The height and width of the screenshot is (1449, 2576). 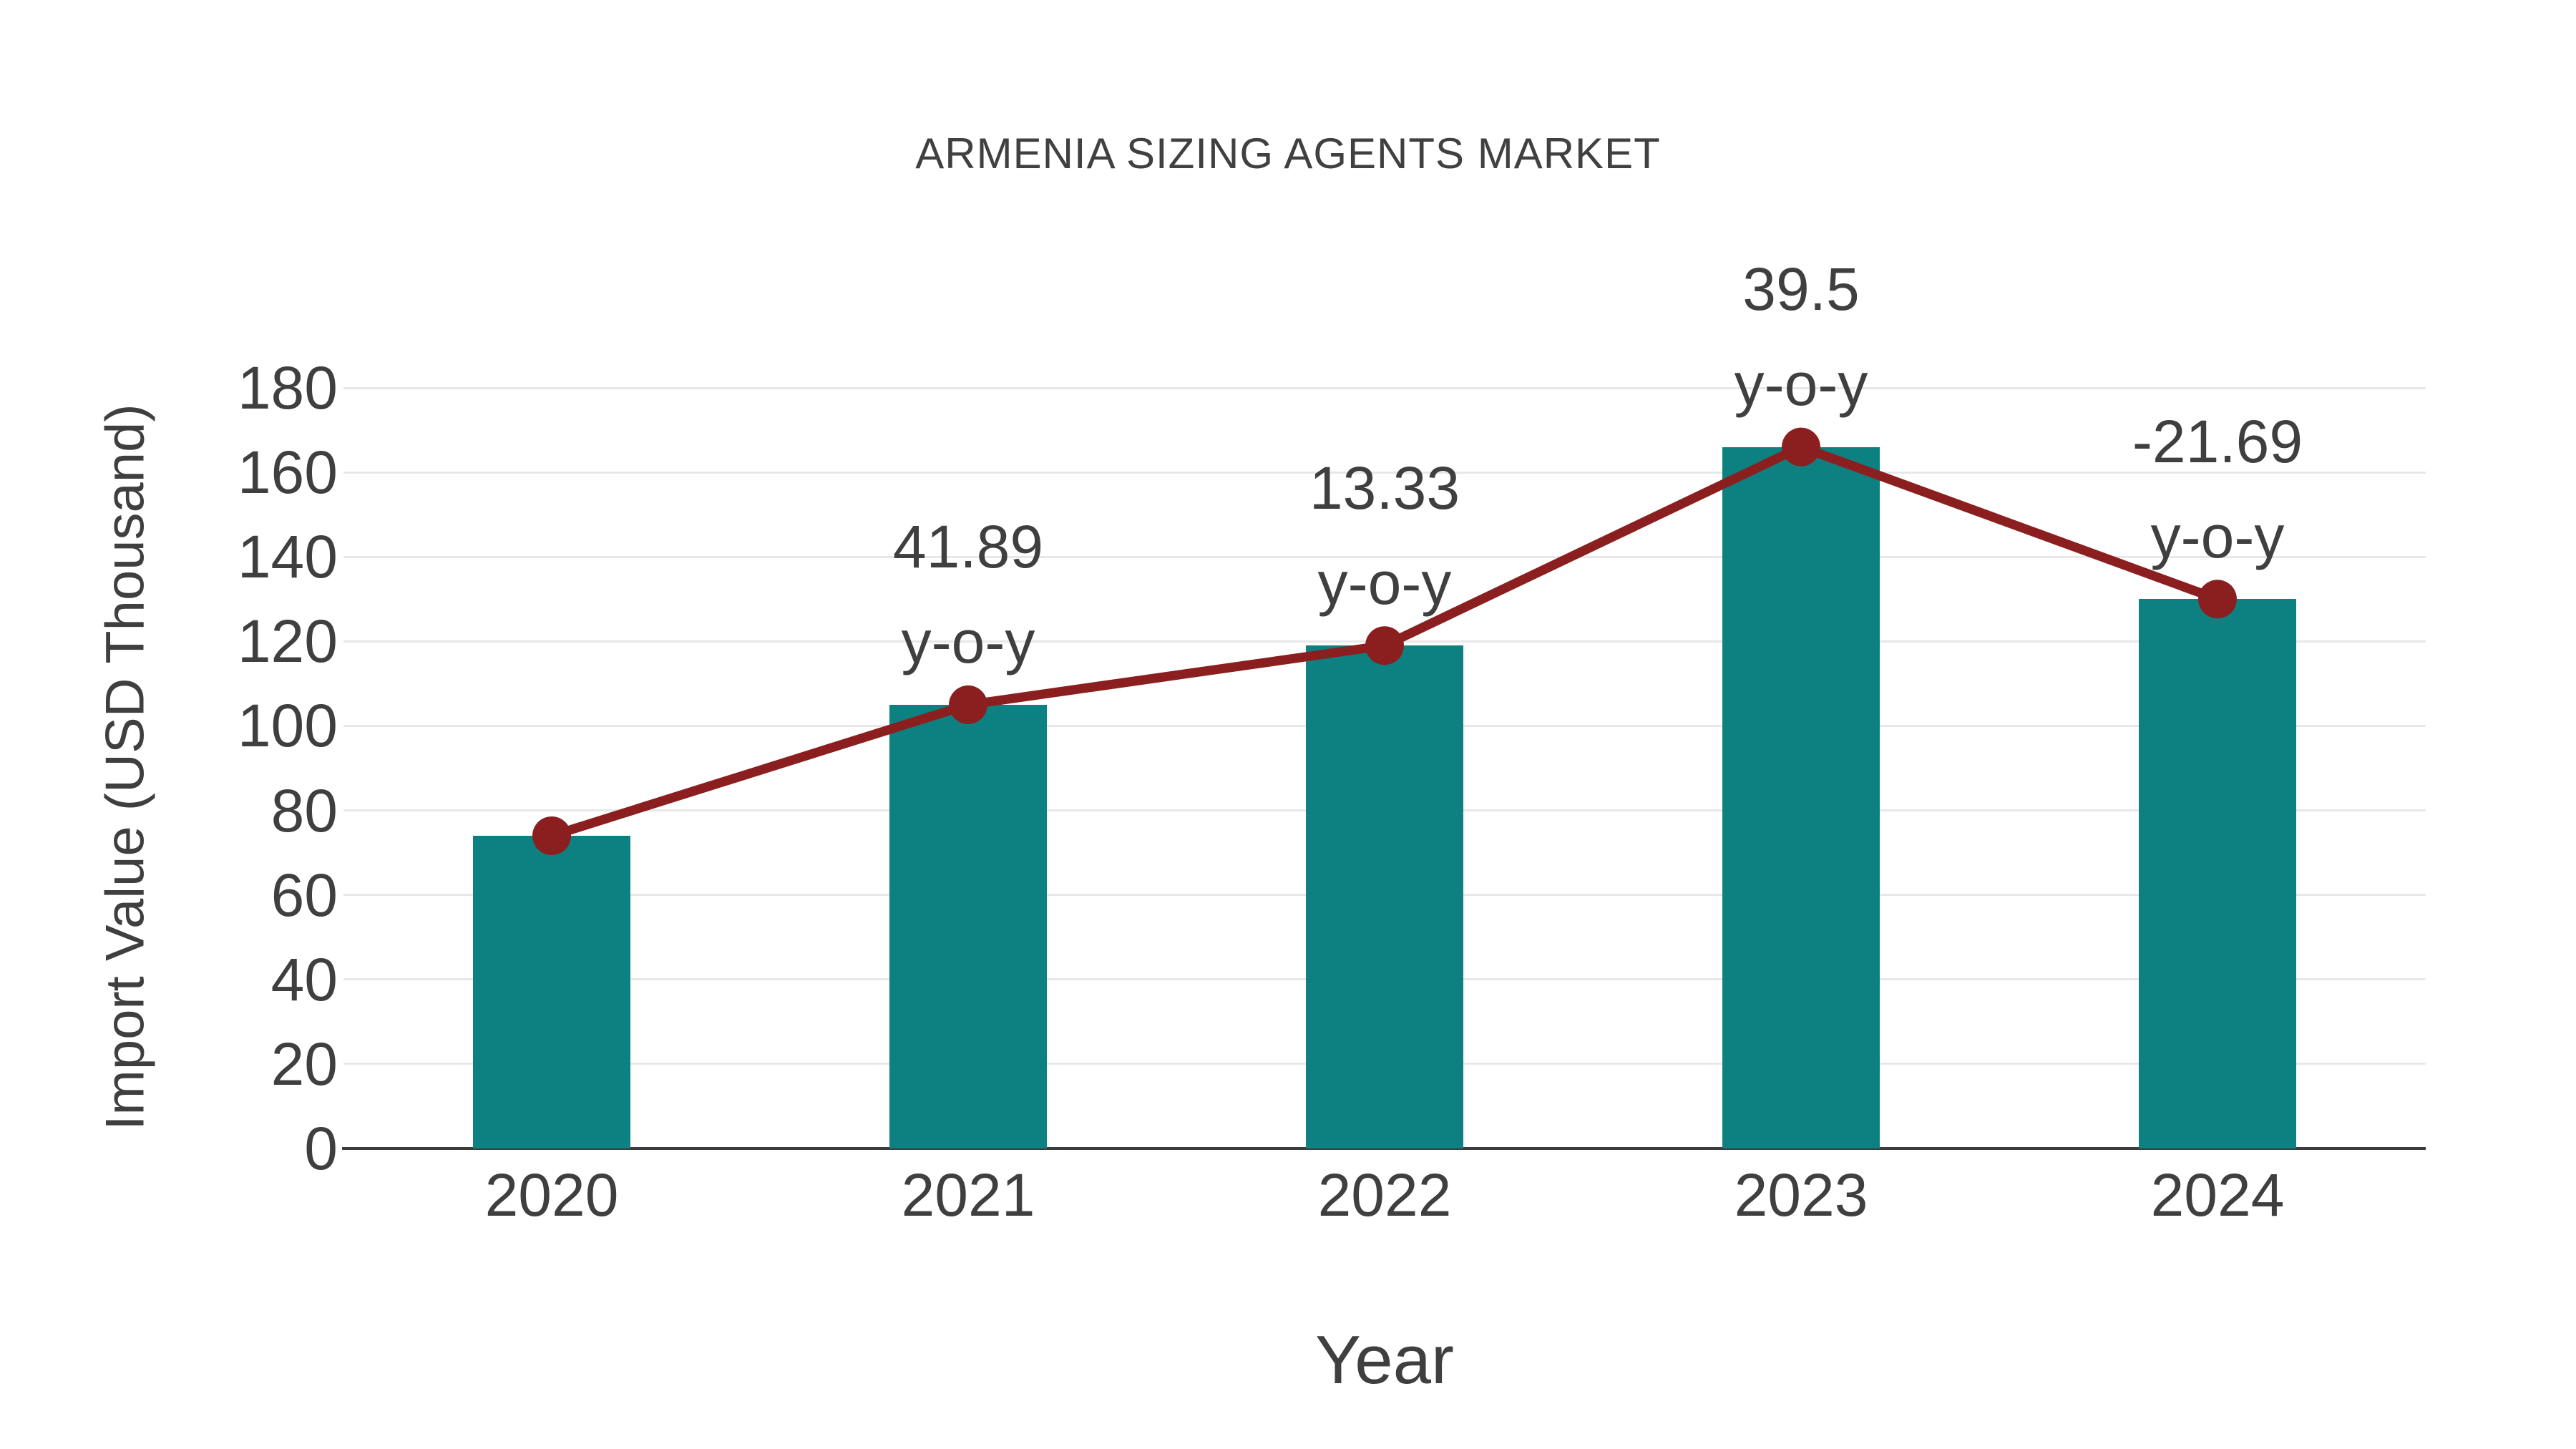 I want to click on yoy-annotation-2023: 39.5 y-o-y, so click(x=1801, y=337).